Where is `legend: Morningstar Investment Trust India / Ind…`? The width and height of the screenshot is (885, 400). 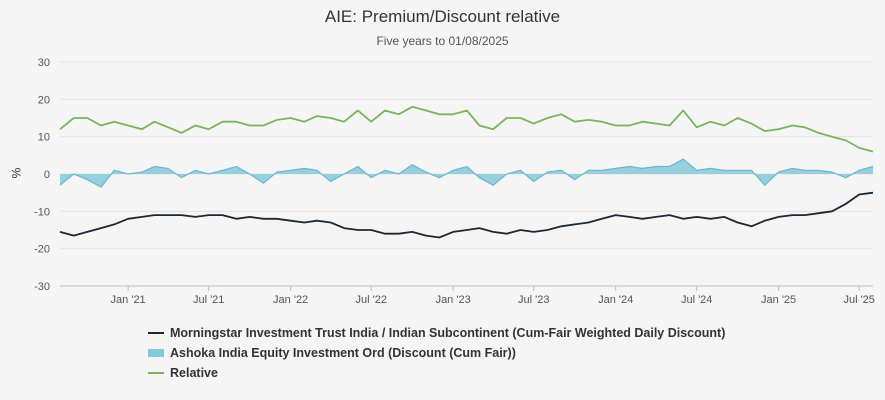 legend: Morningstar Investment Trust India / Ind… is located at coordinates (436, 353).